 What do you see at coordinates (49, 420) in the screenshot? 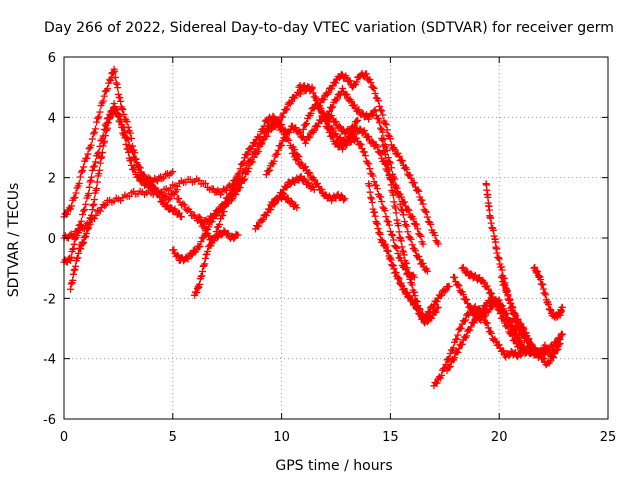
I see `y-tick-label: -6` at bounding box center [49, 420].